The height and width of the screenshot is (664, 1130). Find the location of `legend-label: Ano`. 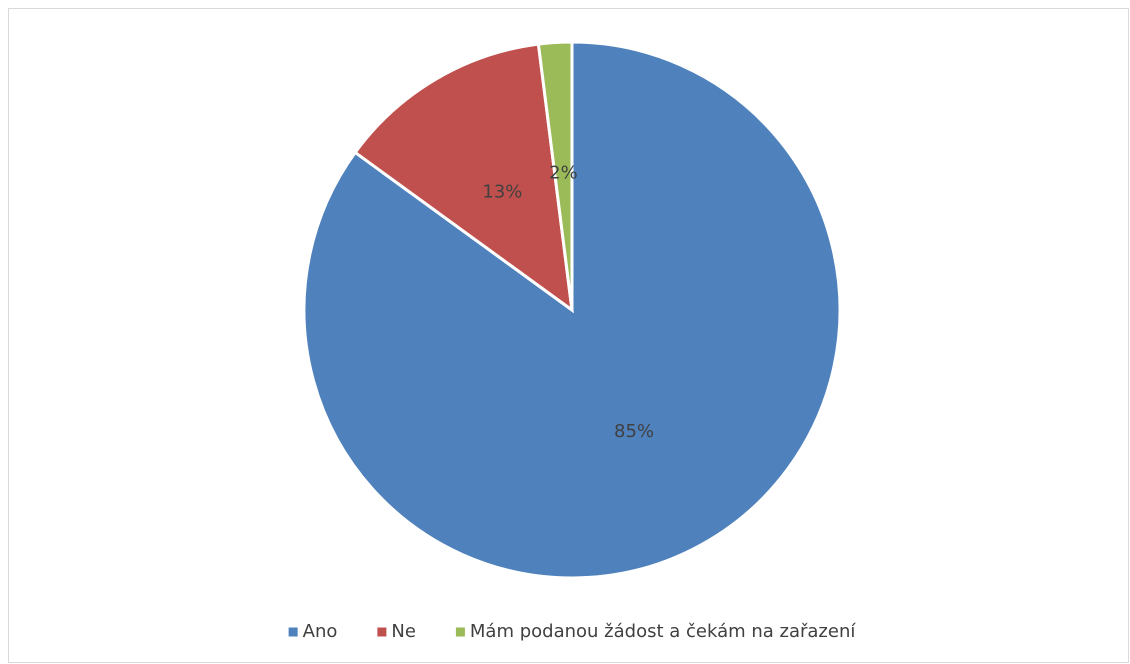

legend-label: Ano is located at coordinates (320, 631).